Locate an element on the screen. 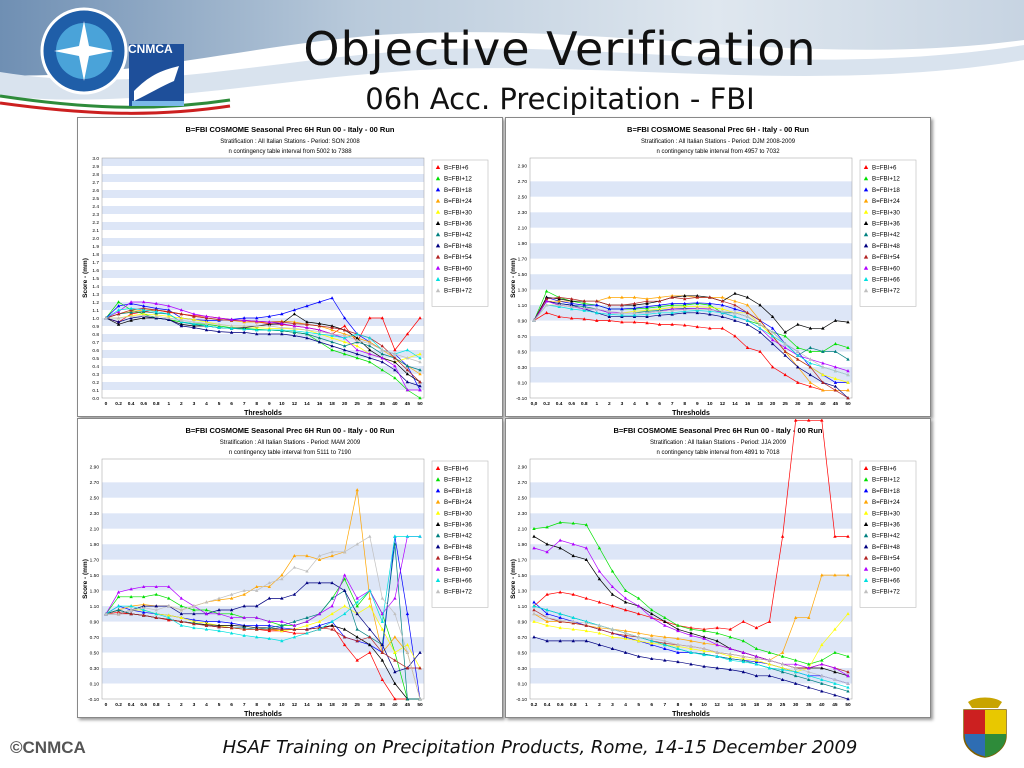 The height and width of the screenshot is (768, 1024). x-tick-label: 0.6 is located at coordinates (571, 404).